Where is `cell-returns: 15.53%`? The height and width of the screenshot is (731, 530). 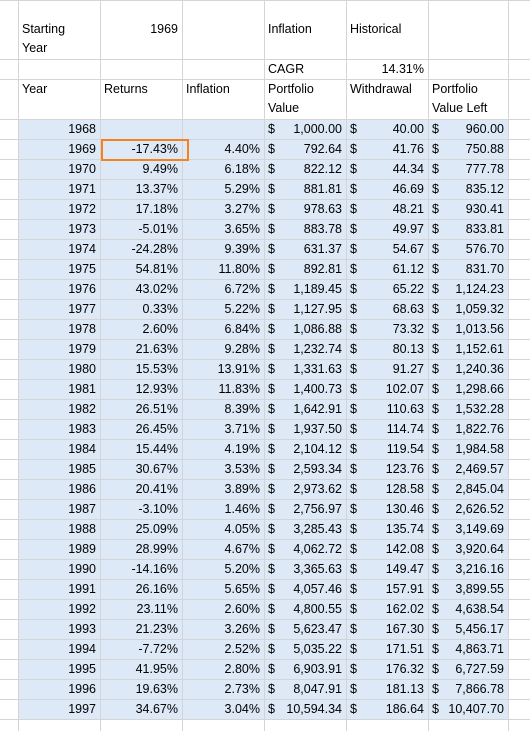
cell-returns: 15.53% is located at coordinates (156, 369).